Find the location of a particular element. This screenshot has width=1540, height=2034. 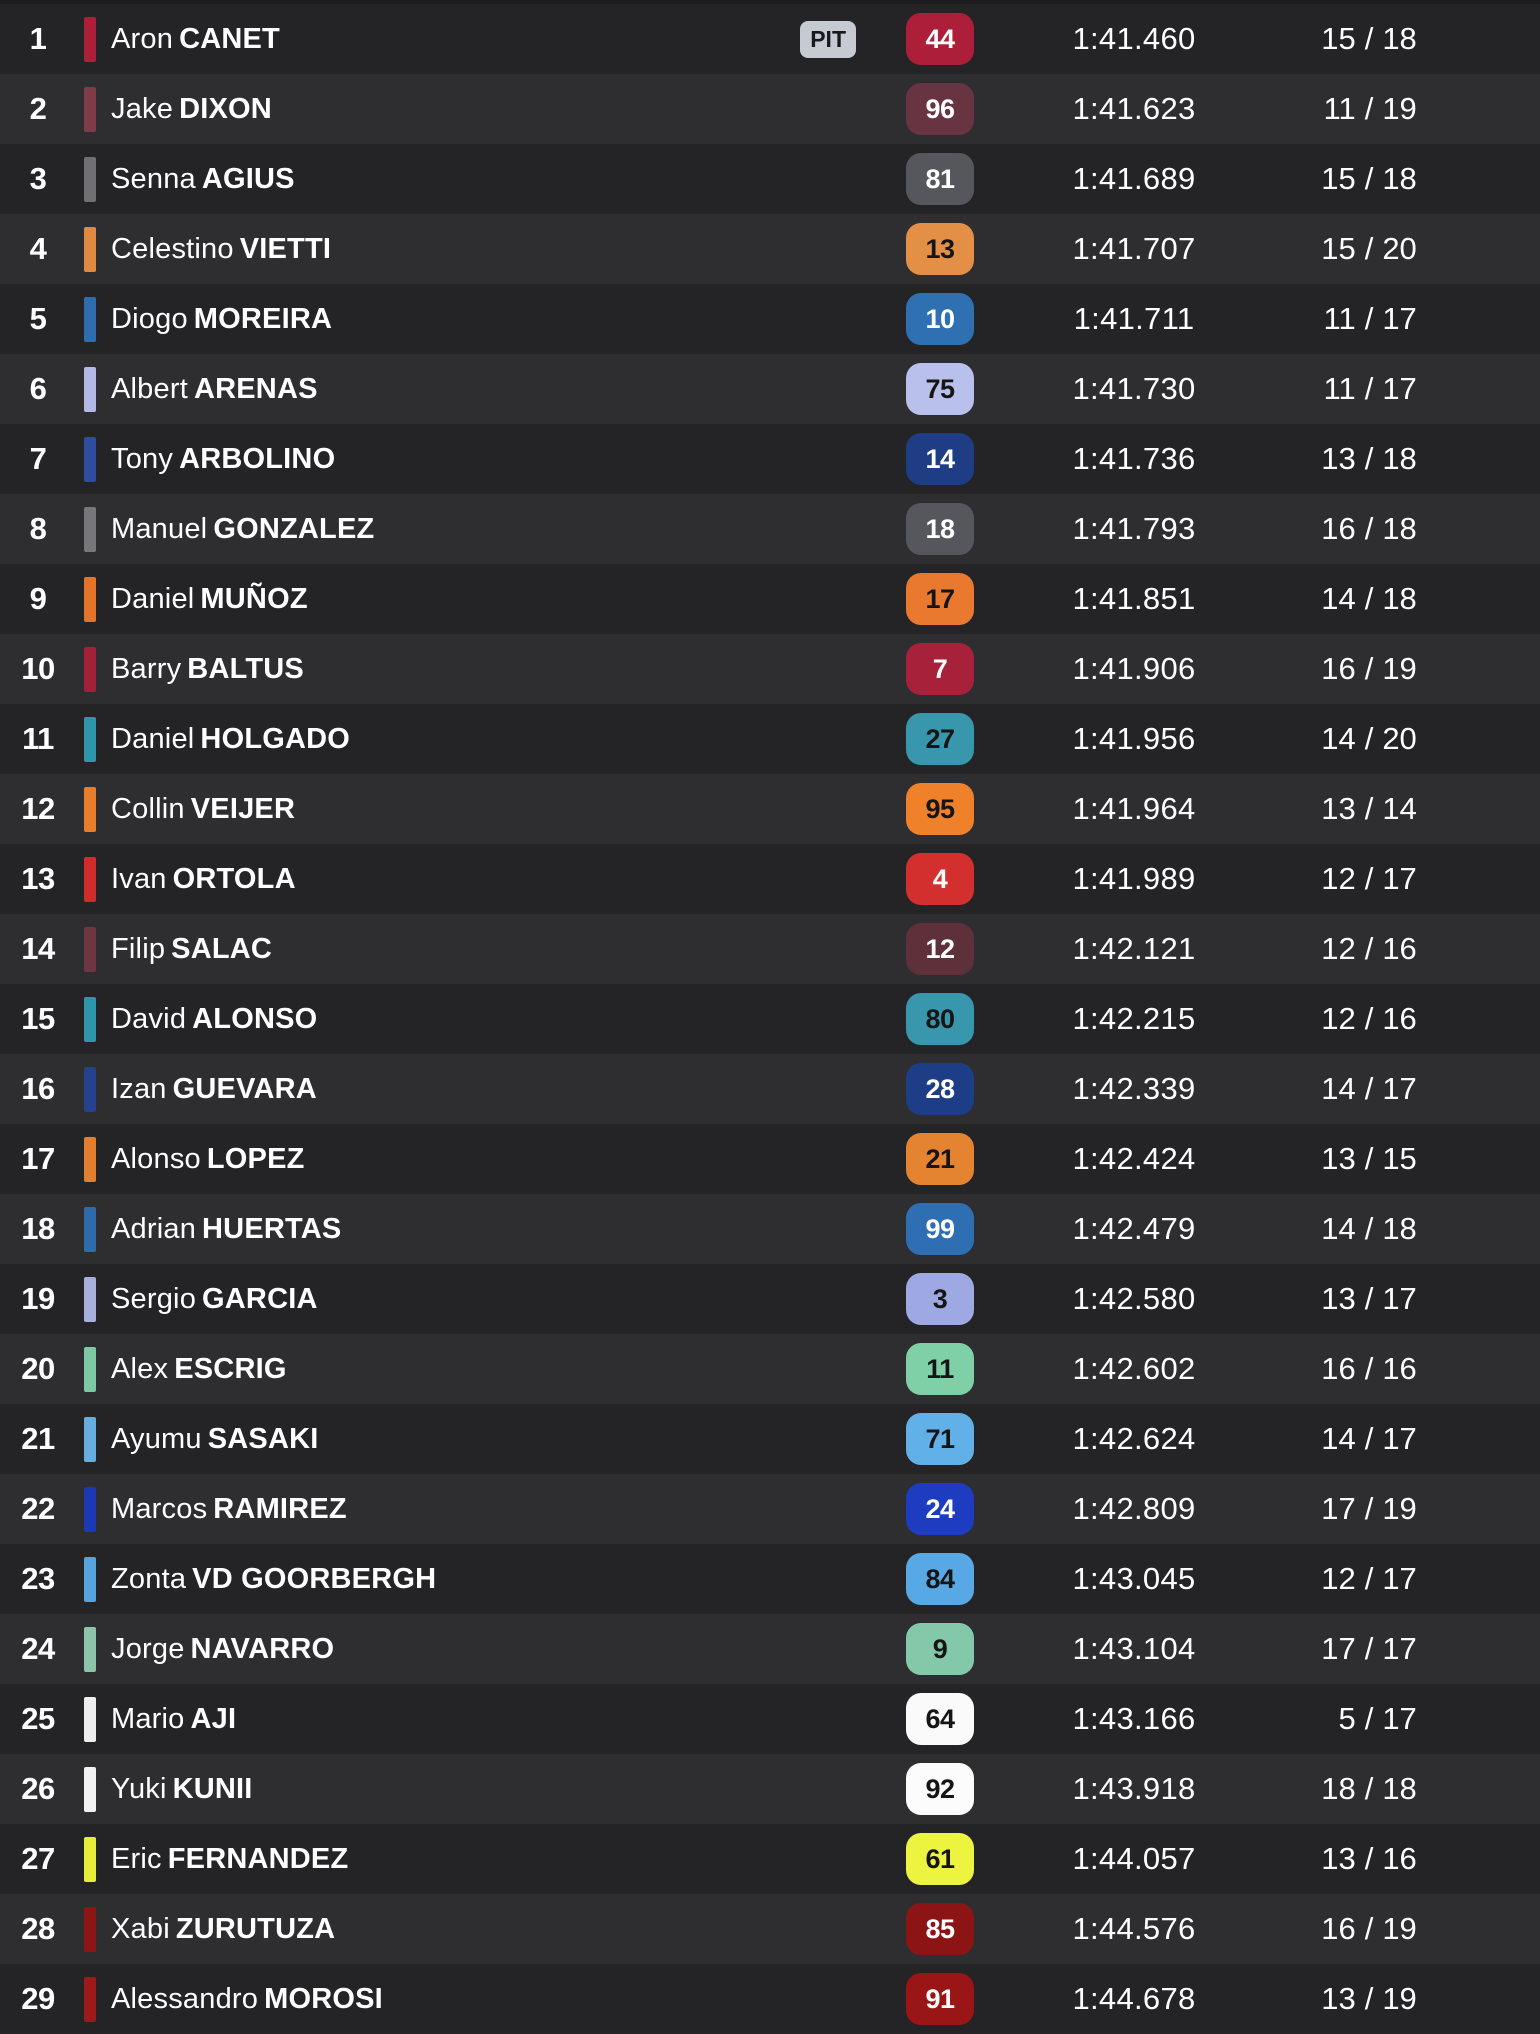

laps-completed: 16 is located at coordinates (1338, 1928).